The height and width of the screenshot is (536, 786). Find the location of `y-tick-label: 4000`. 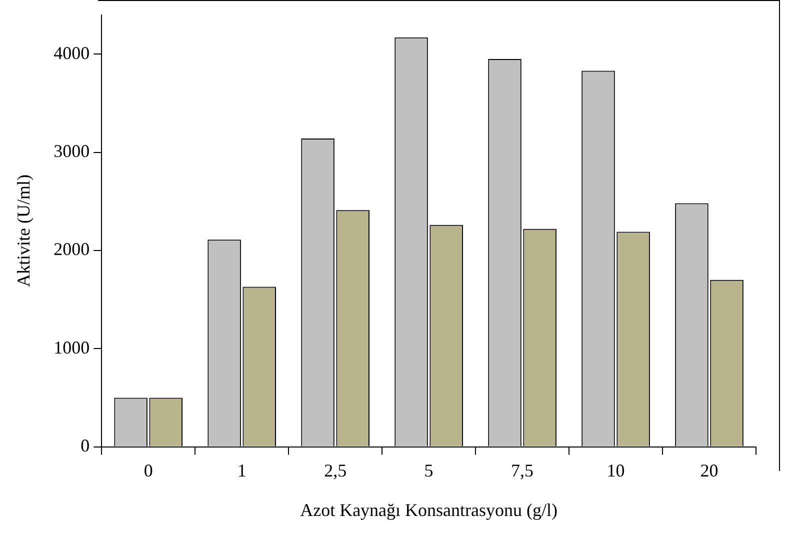

y-tick-label: 4000 is located at coordinates (72, 52).